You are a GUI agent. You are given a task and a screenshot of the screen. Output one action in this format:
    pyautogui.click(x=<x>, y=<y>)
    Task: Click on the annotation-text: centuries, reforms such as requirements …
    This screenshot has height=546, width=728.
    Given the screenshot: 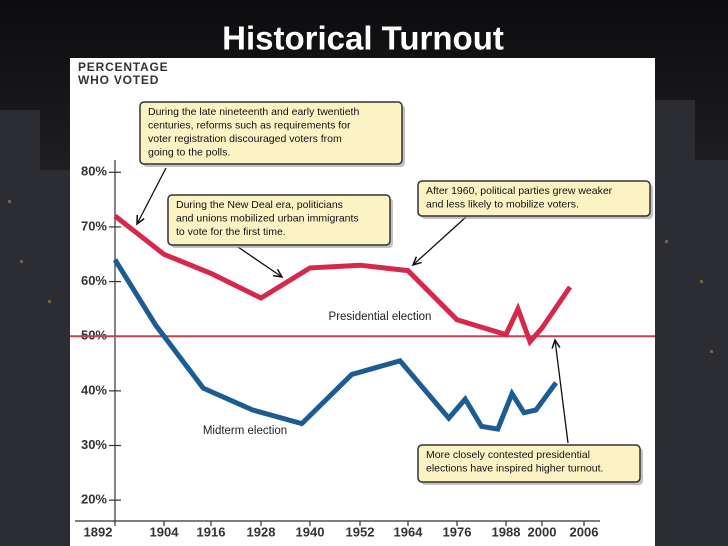 What is the action you would take?
    pyautogui.click(x=249, y=125)
    